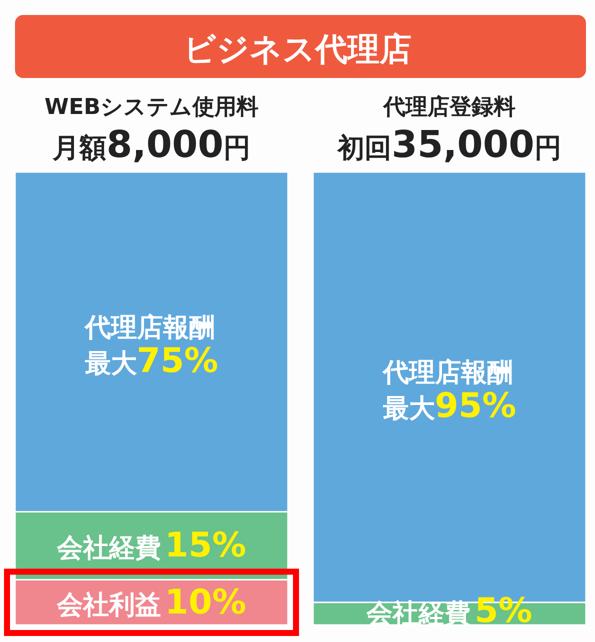 Image resolution: width=595 pixels, height=642 pixels. Describe the element at coordinates (151, 144) in the screenshot. I see `annotation: 月額8,000円` at that location.